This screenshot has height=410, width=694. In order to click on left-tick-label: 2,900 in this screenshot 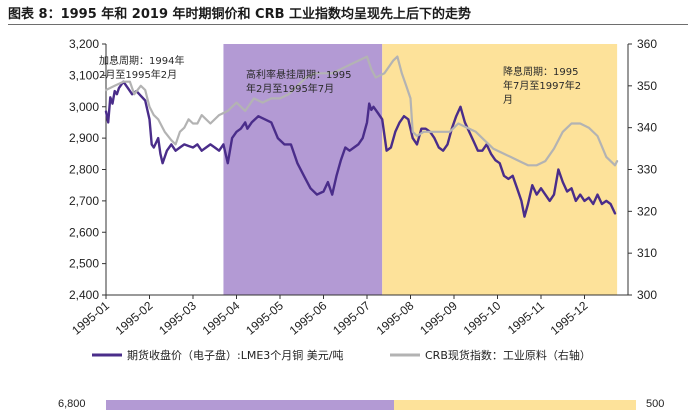, I will do `click(84, 138)`.